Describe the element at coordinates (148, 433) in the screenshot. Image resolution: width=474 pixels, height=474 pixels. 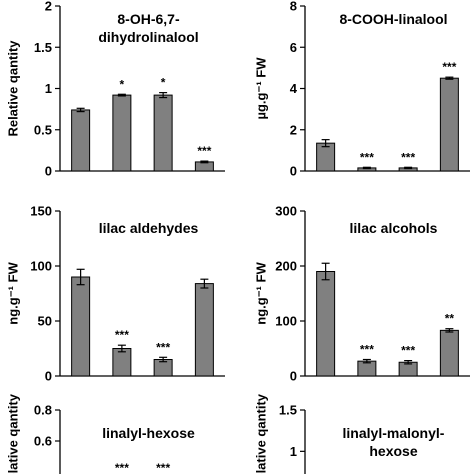
I see `chart-title-line: linalyl-hexose` at that location.